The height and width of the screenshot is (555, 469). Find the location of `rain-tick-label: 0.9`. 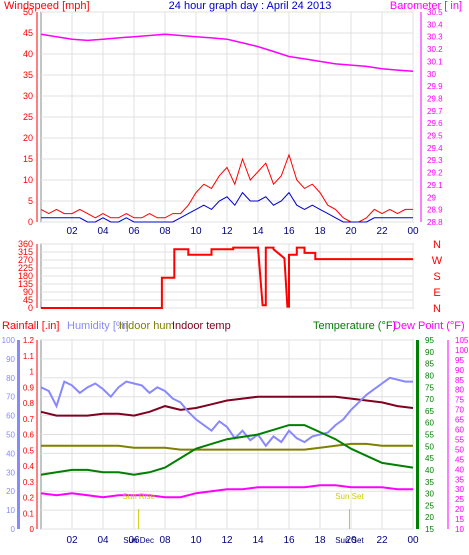

rain-tick-label: 0.9 is located at coordinates (29, 387).